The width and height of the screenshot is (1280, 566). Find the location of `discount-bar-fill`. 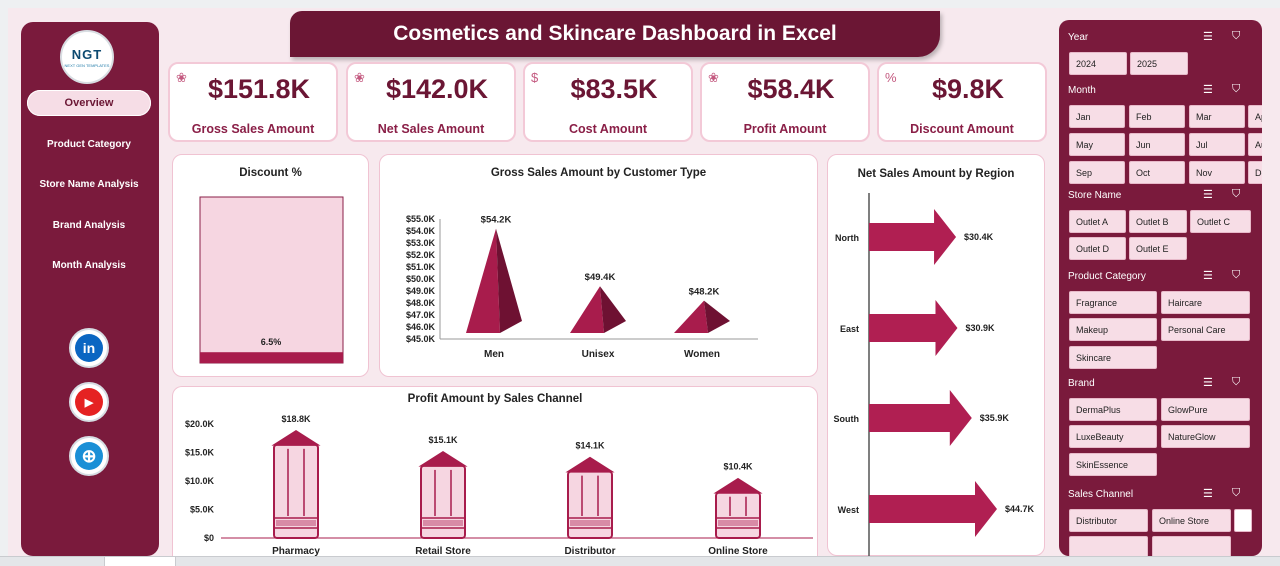

discount-bar-fill is located at coordinates (271, 357).